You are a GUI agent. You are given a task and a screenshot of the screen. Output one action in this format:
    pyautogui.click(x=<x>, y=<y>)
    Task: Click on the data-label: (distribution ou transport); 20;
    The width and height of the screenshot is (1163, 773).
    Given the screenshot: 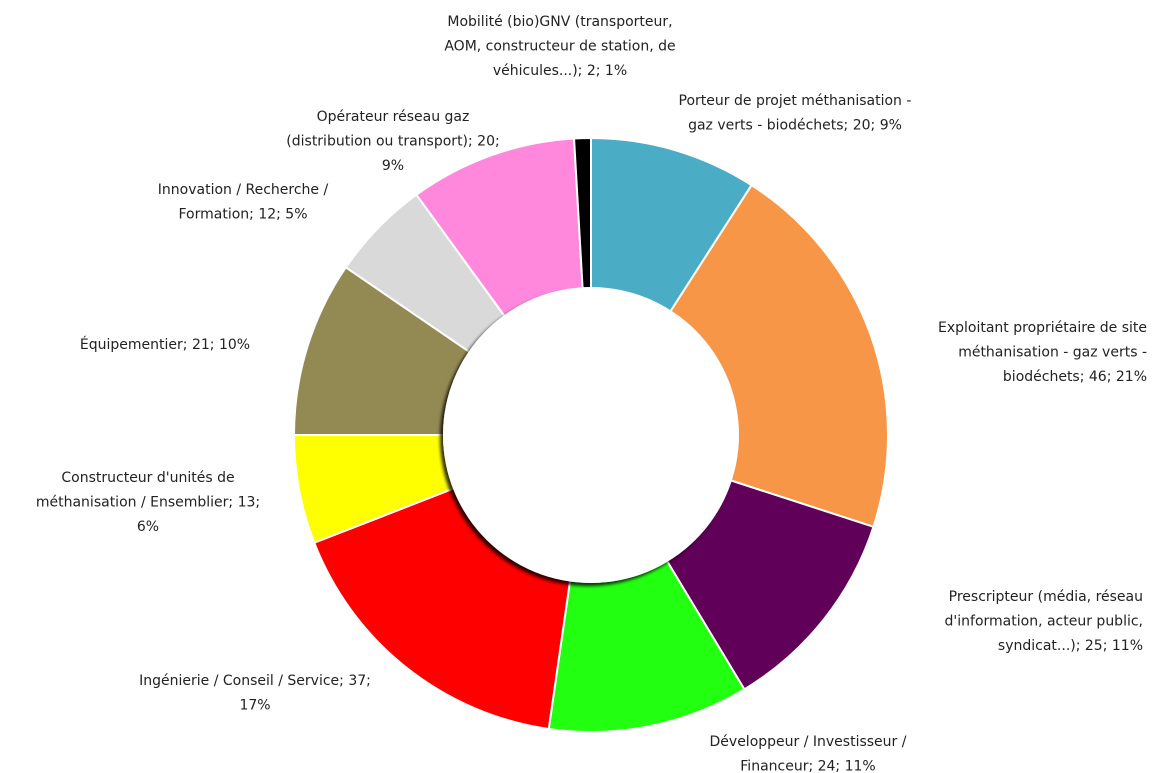 What is the action you would take?
    pyautogui.click(x=392, y=142)
    